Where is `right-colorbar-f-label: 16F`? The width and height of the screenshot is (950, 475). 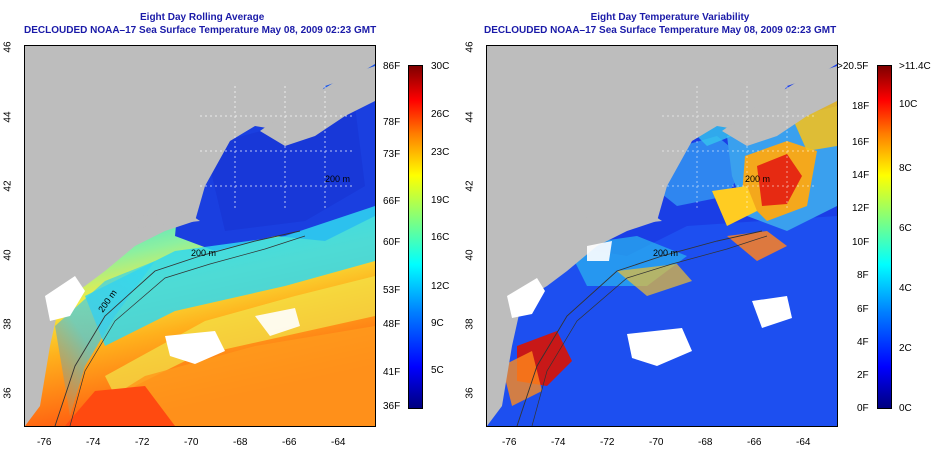 right-colorbar-f-label: 16F is located at coordinates (861, 142).